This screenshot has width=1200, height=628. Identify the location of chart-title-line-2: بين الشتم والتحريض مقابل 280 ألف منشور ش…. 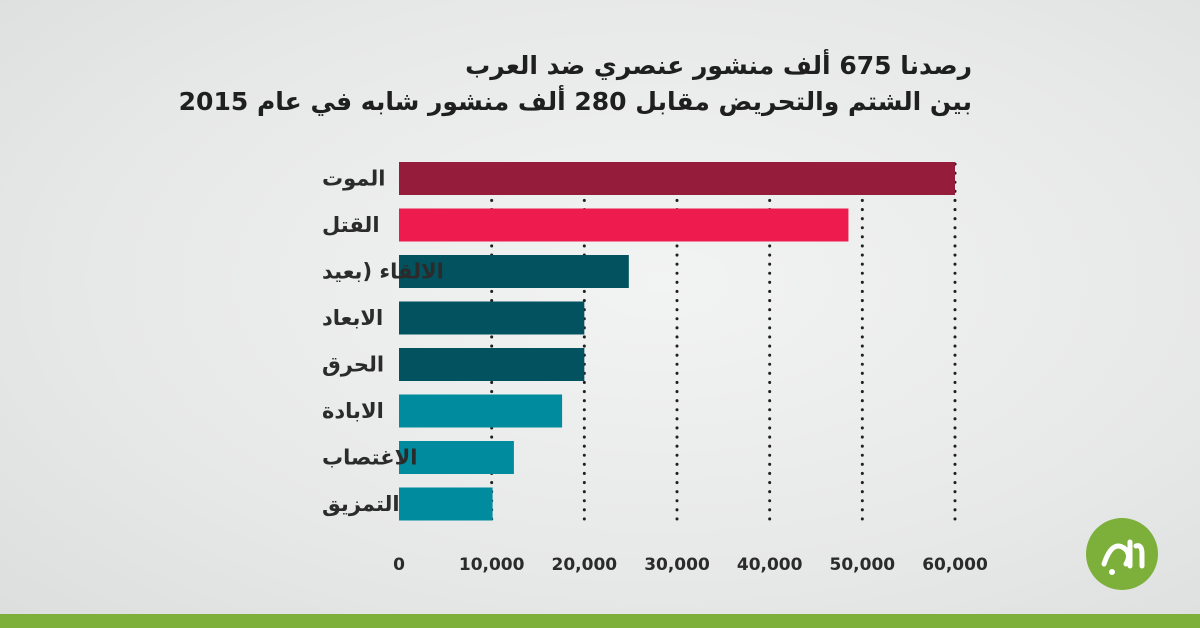
(575, 101).